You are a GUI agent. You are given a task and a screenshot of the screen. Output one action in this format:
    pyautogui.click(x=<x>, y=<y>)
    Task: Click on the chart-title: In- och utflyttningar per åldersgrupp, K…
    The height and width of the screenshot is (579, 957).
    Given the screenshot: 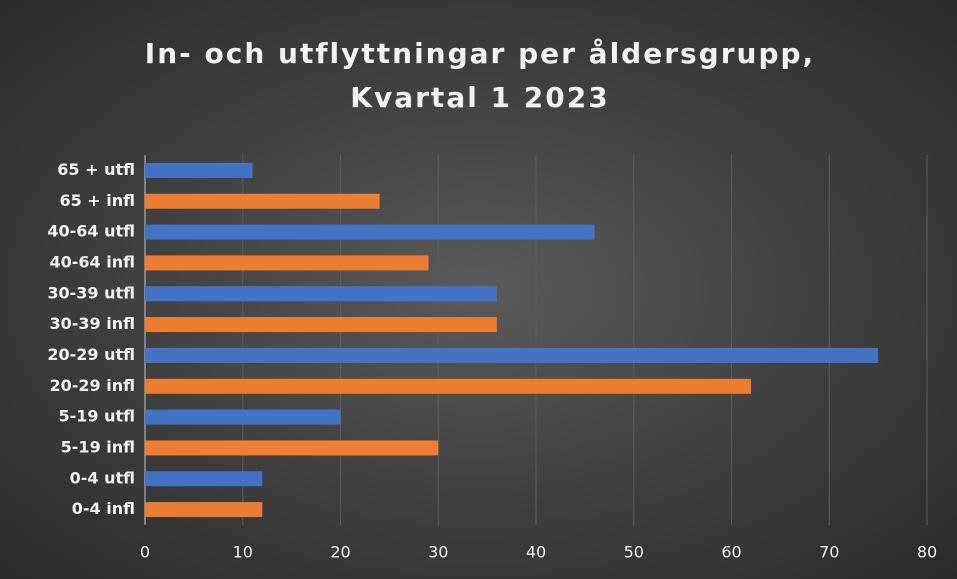 What is the action you would take?
    pyautogui.click(x=480, y=75)
    